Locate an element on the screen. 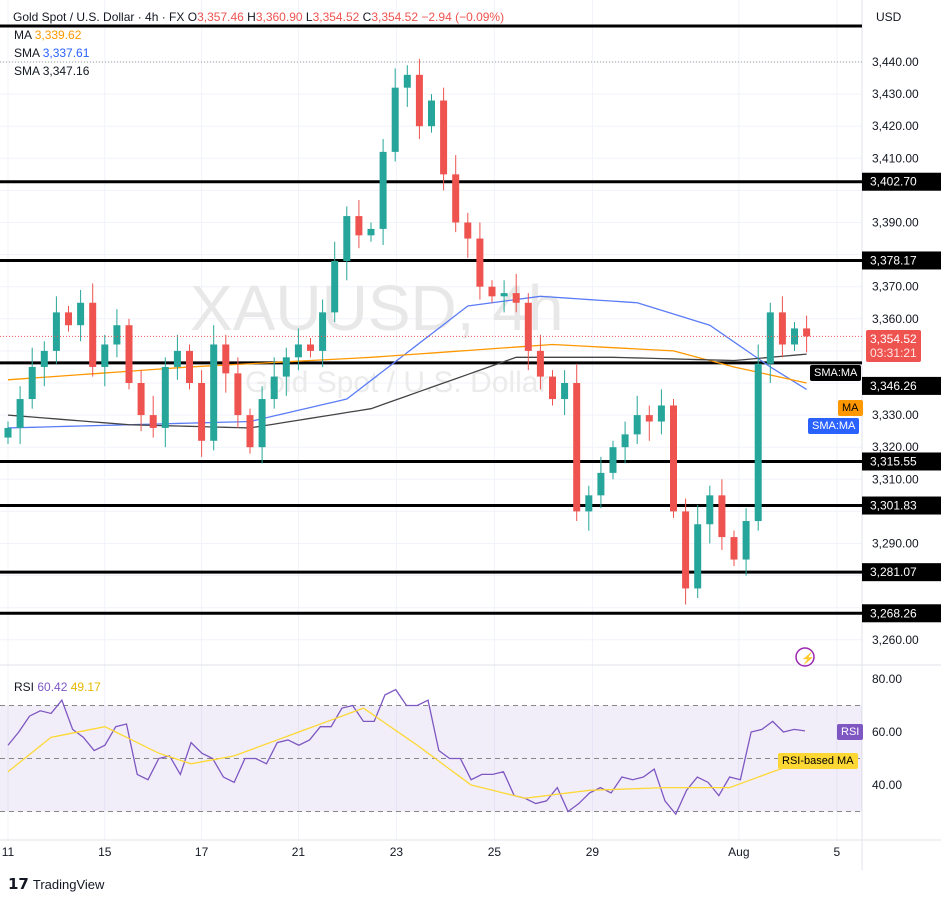 Image resolution: width=941 pixels, height=903 pixels. rsi-band is located at coordinates (431, 758).